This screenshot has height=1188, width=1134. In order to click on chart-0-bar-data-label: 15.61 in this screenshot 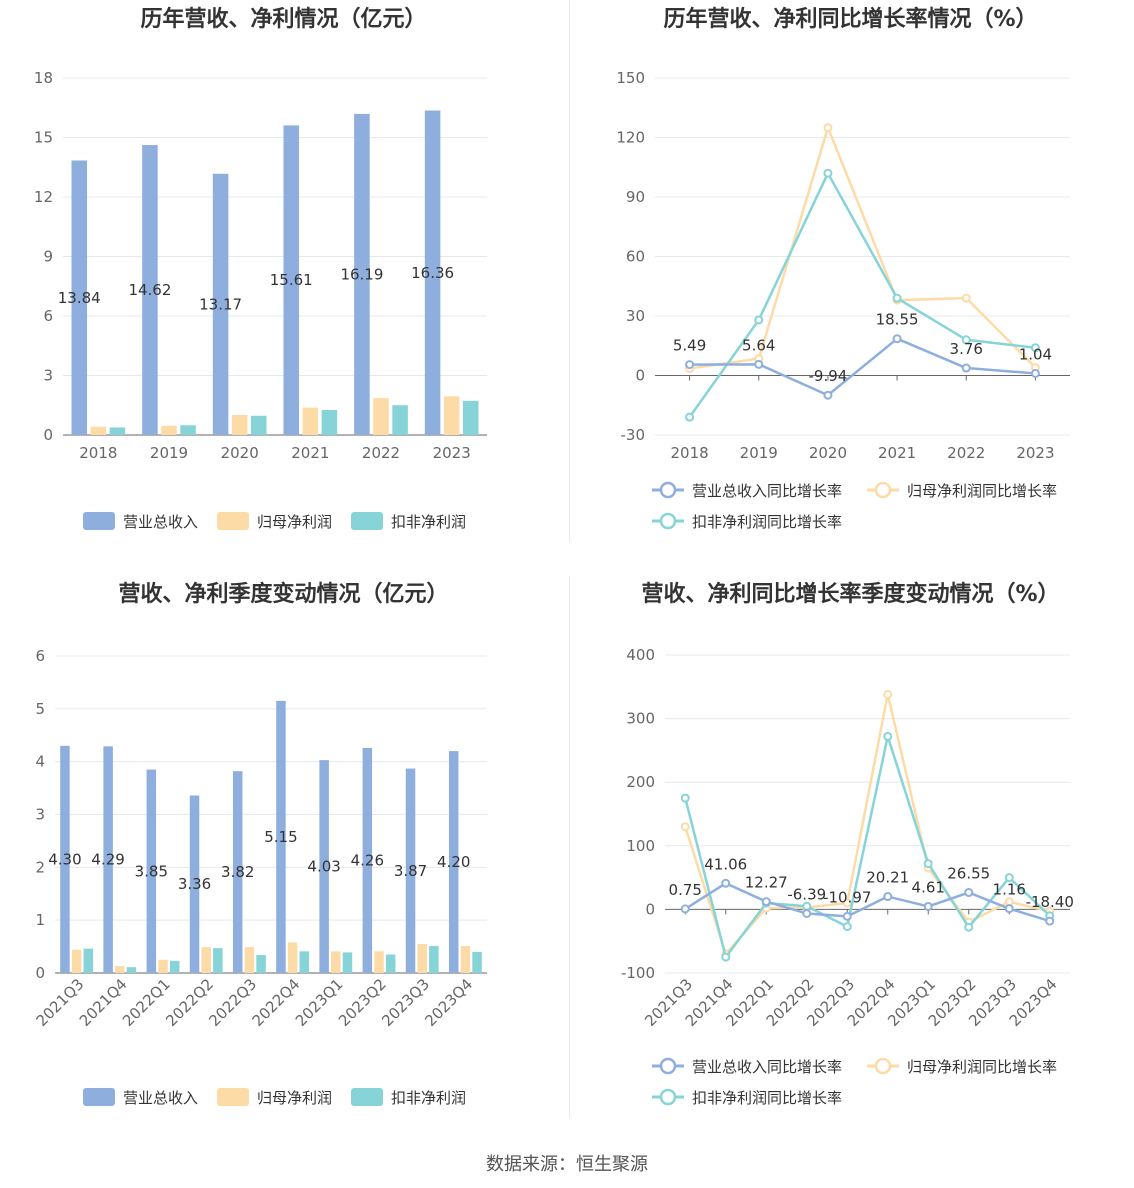, I will do `click(291, 280)`.